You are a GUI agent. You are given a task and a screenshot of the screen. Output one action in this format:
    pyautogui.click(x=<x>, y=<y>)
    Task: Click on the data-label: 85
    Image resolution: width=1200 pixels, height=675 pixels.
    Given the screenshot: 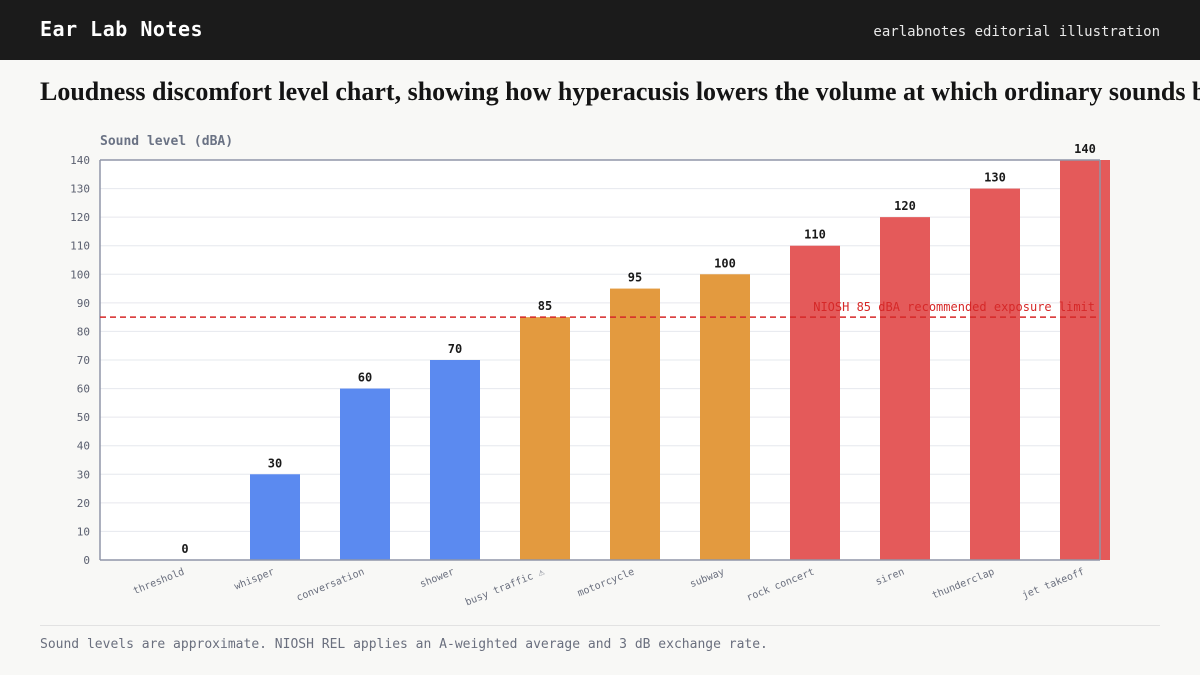 What is the action you would take?
    pyautogui.click(x=545, y=306)
    